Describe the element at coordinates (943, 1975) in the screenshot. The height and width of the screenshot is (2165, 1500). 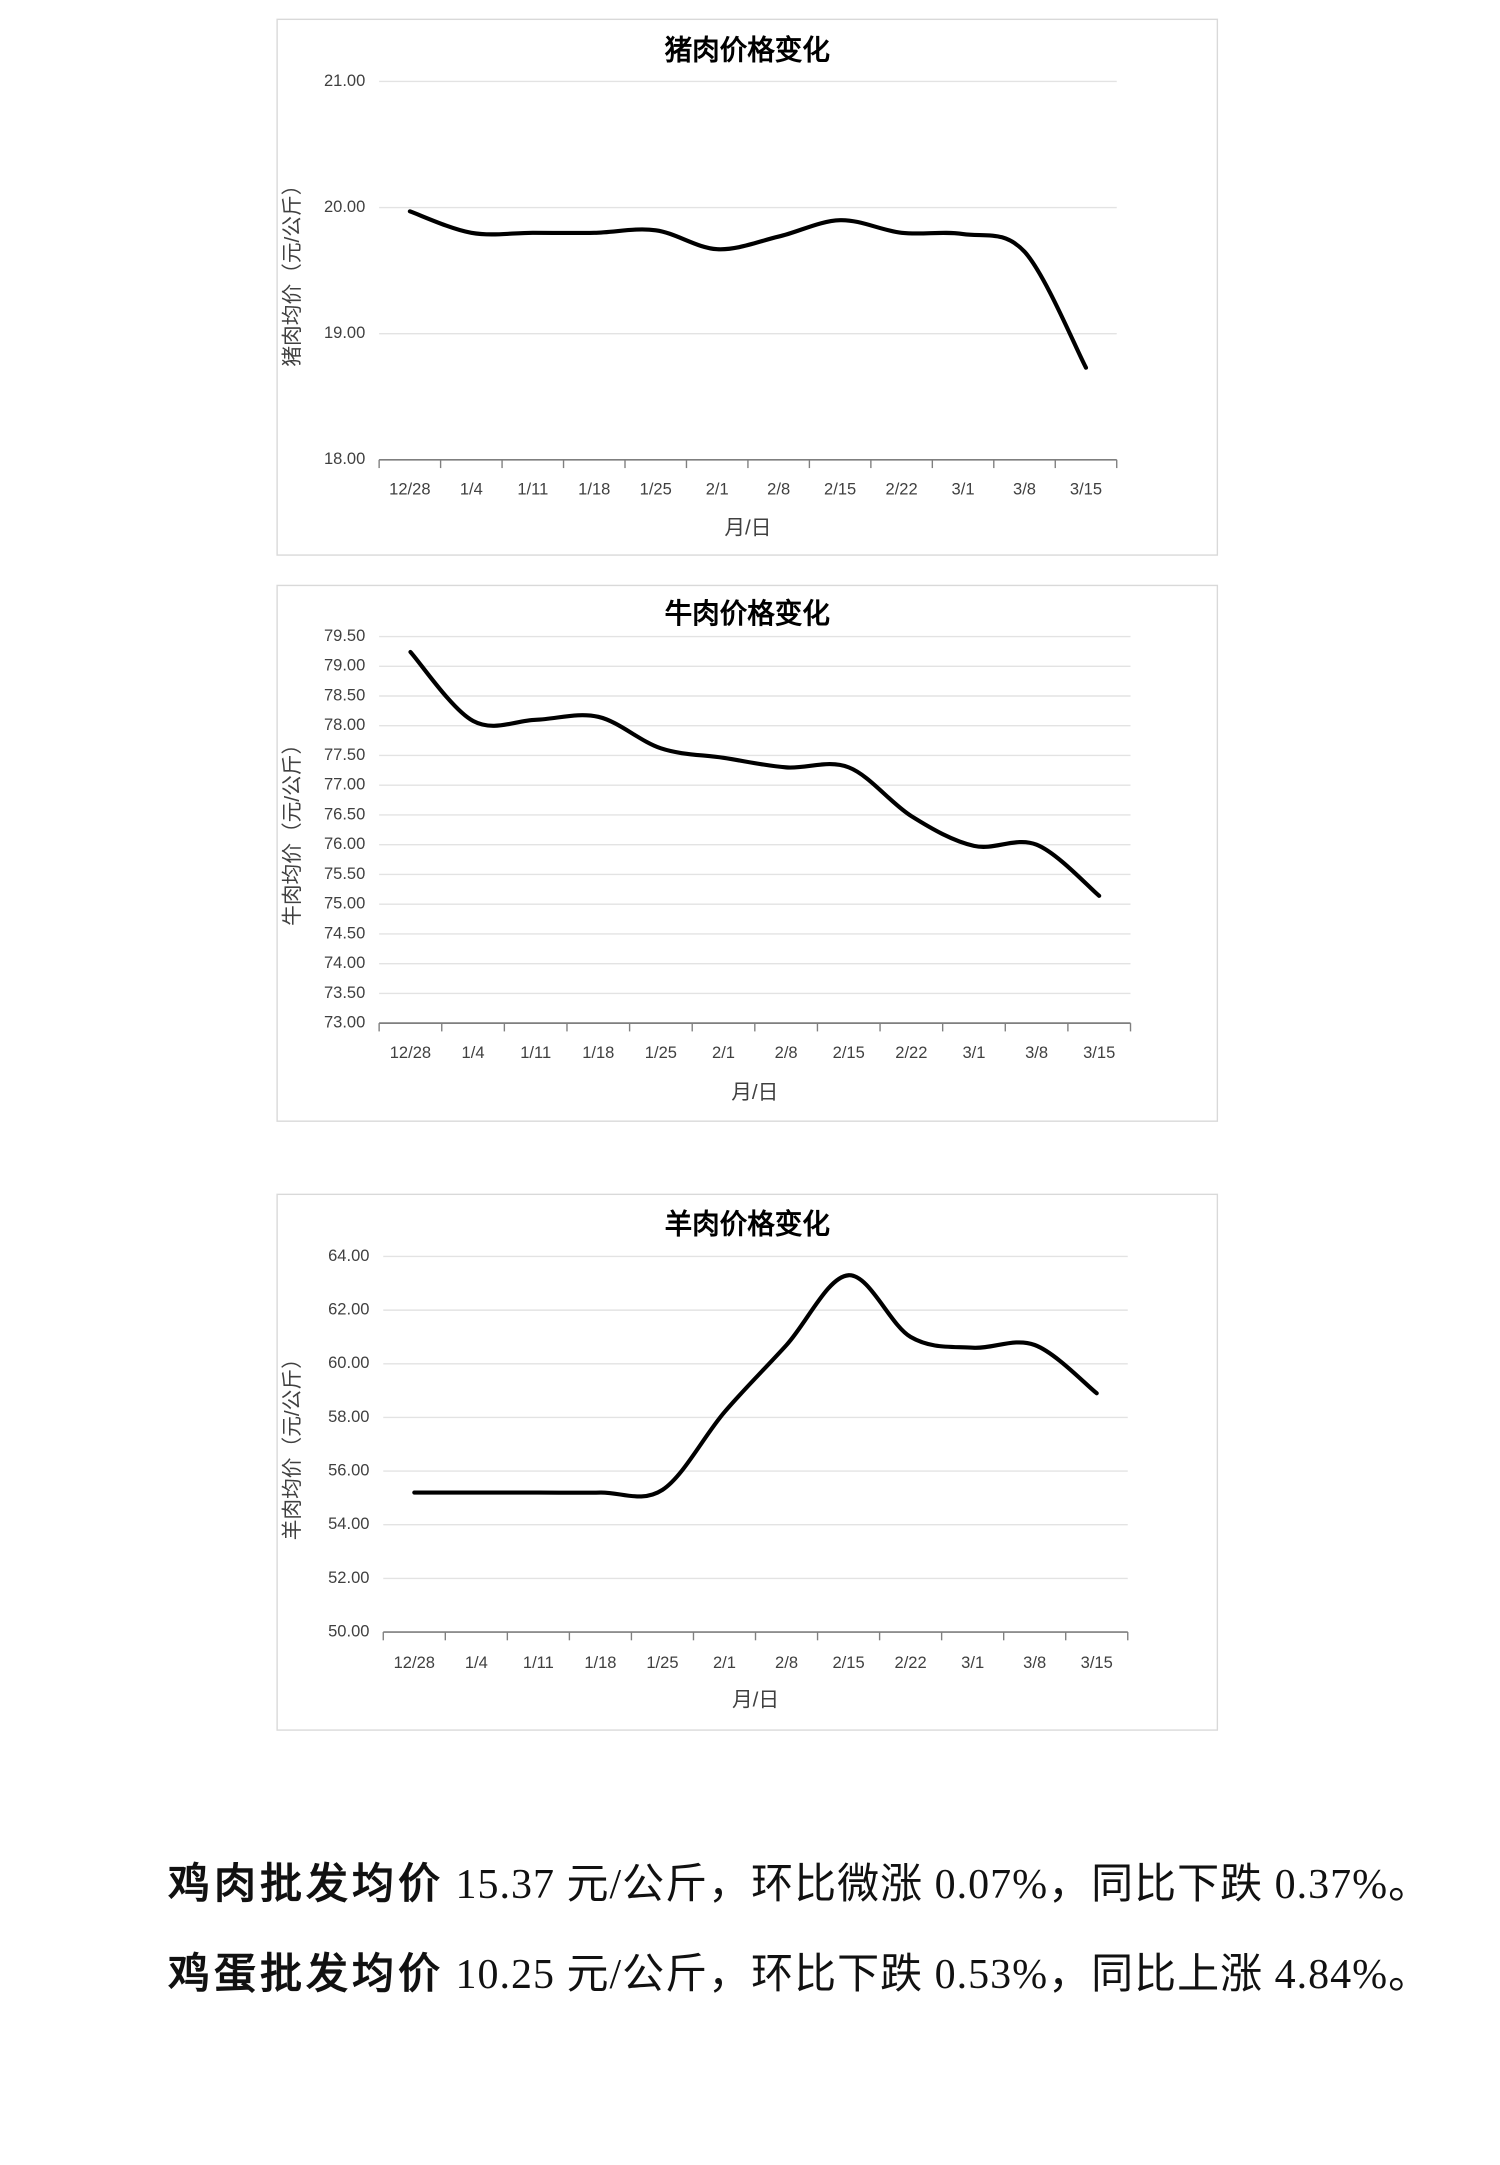
I see `paragraph-text: 10.25 元/公斤，环比下跌 0.53%，同比上涨 4.84%。` at that location.